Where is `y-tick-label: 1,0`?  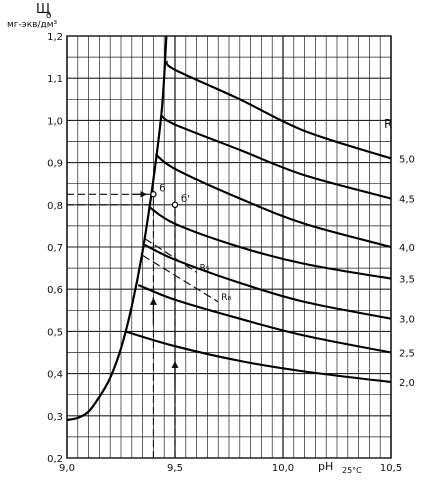
y-tick-label: 1,0 is located at coordinates (55, 121).